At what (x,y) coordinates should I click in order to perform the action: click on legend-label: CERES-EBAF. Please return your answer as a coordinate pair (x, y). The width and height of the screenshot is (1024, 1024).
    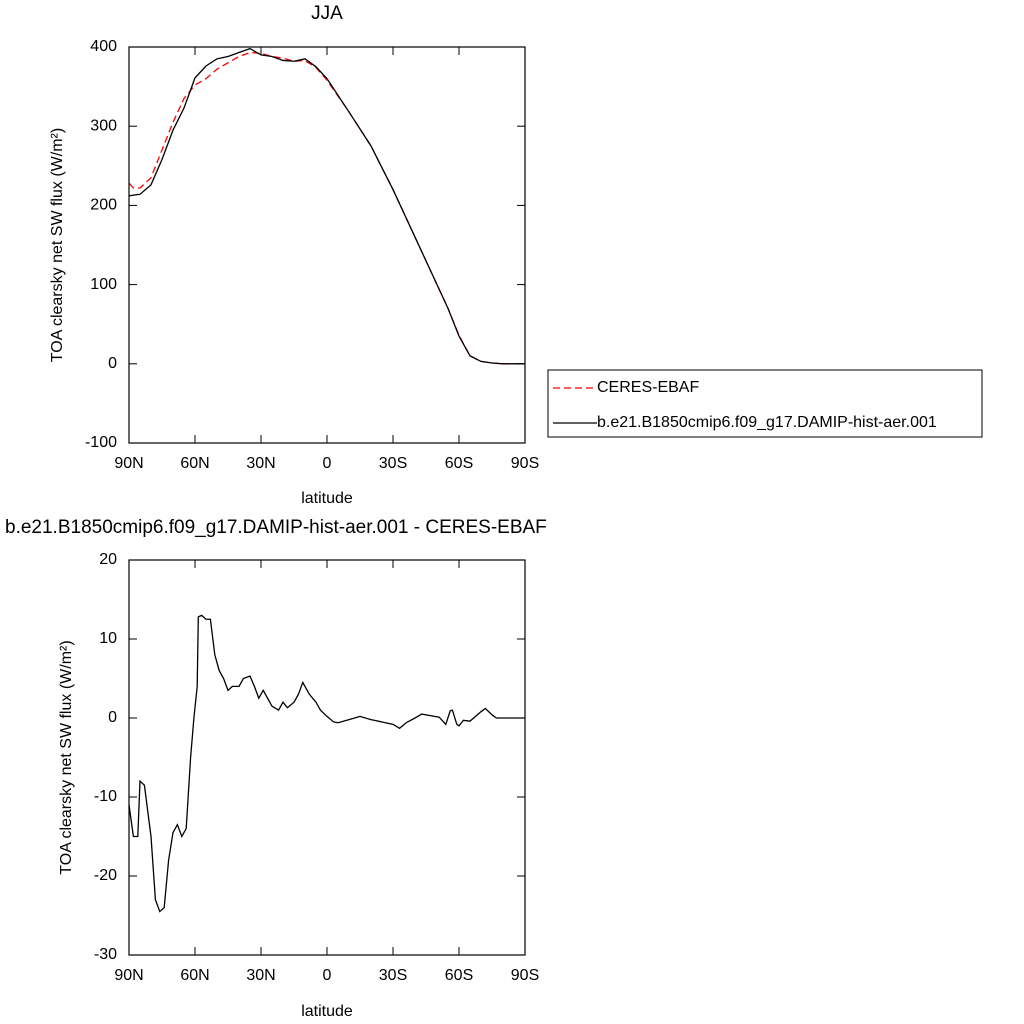
    Looking at the image, I should click on (648, 387).